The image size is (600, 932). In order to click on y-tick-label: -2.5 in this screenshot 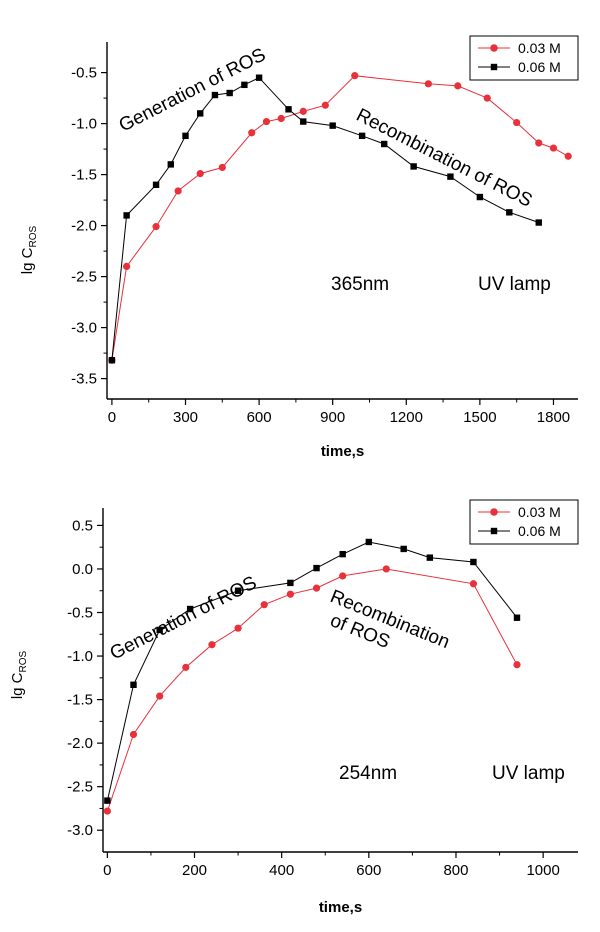, I will do `click(80, 787)`.